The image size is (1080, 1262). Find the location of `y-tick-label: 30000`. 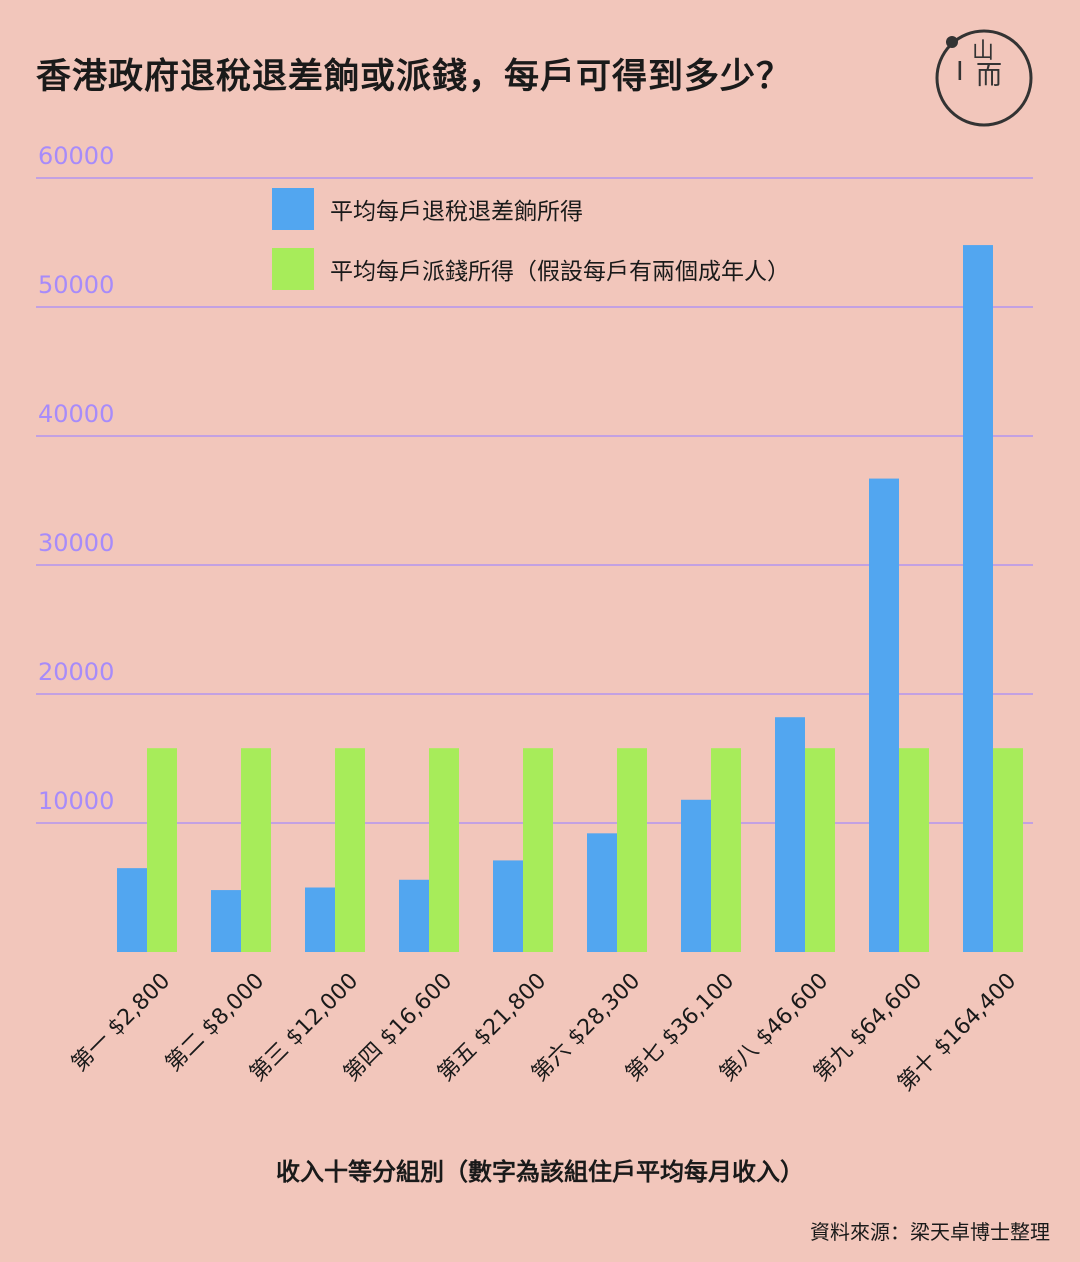

y-tick-label: 30000 is located at coordinates (76, 543).